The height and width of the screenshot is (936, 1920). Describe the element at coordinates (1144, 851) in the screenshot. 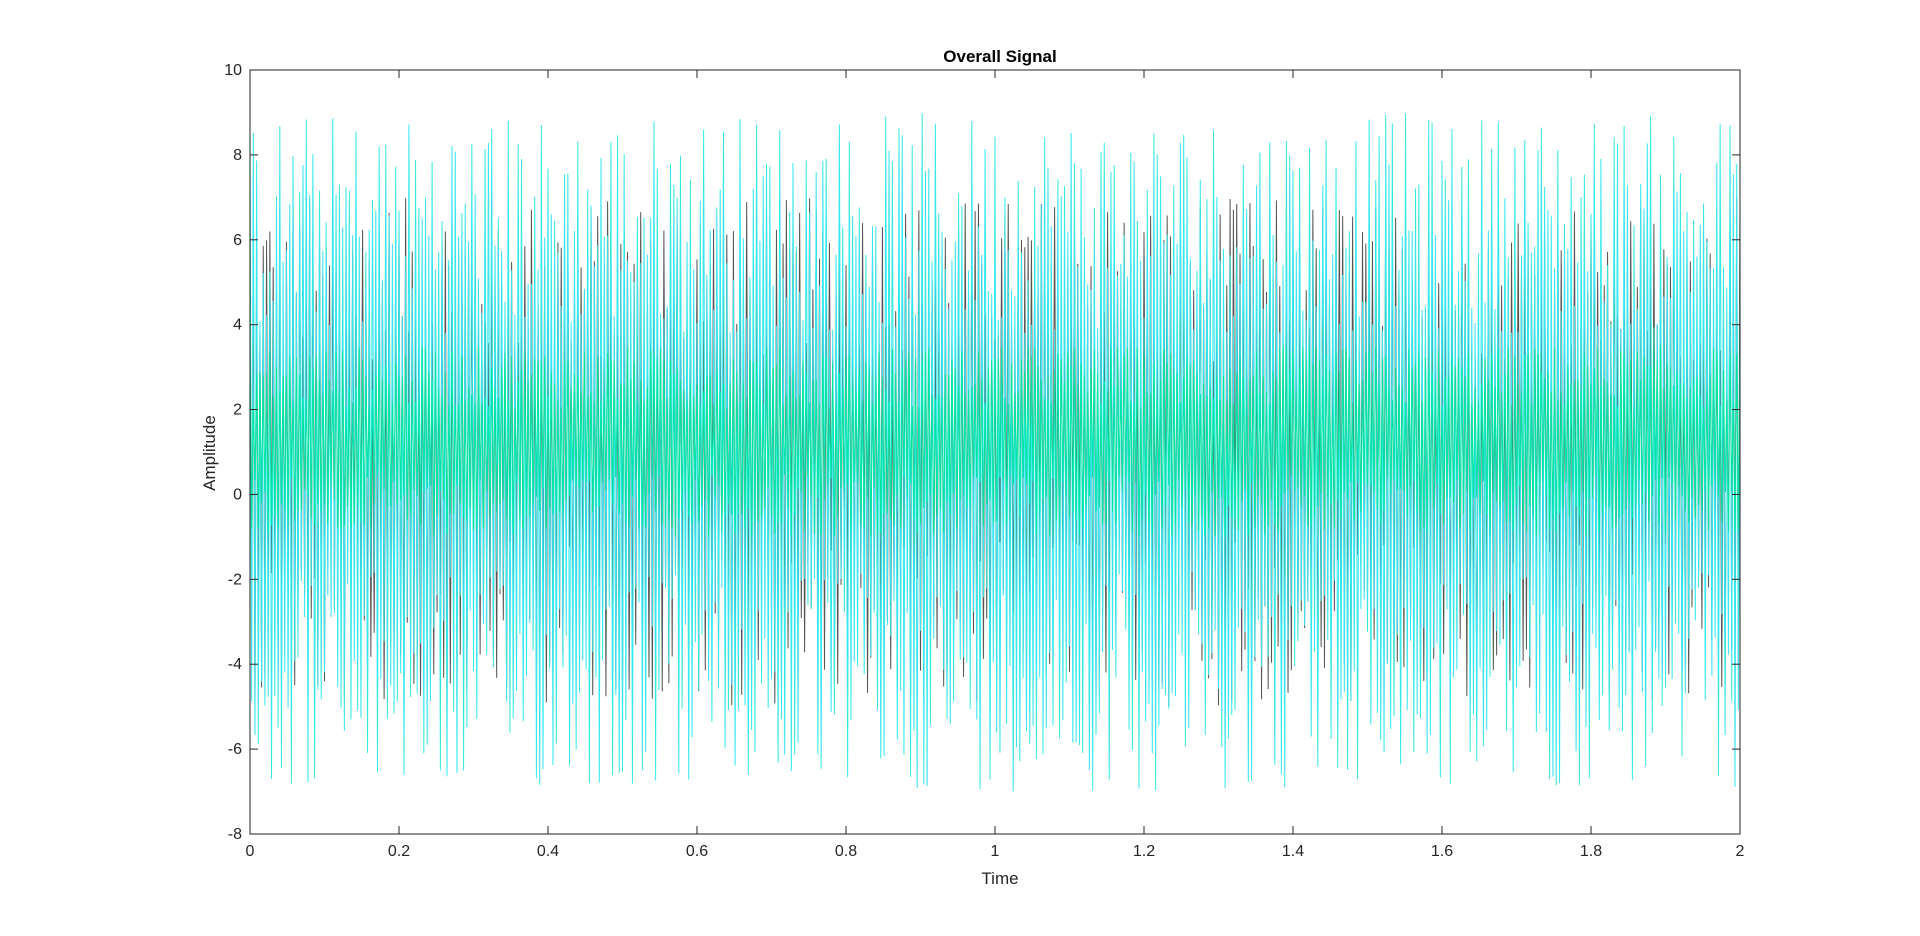

I see `x-tick-label: 1.2` at that location.